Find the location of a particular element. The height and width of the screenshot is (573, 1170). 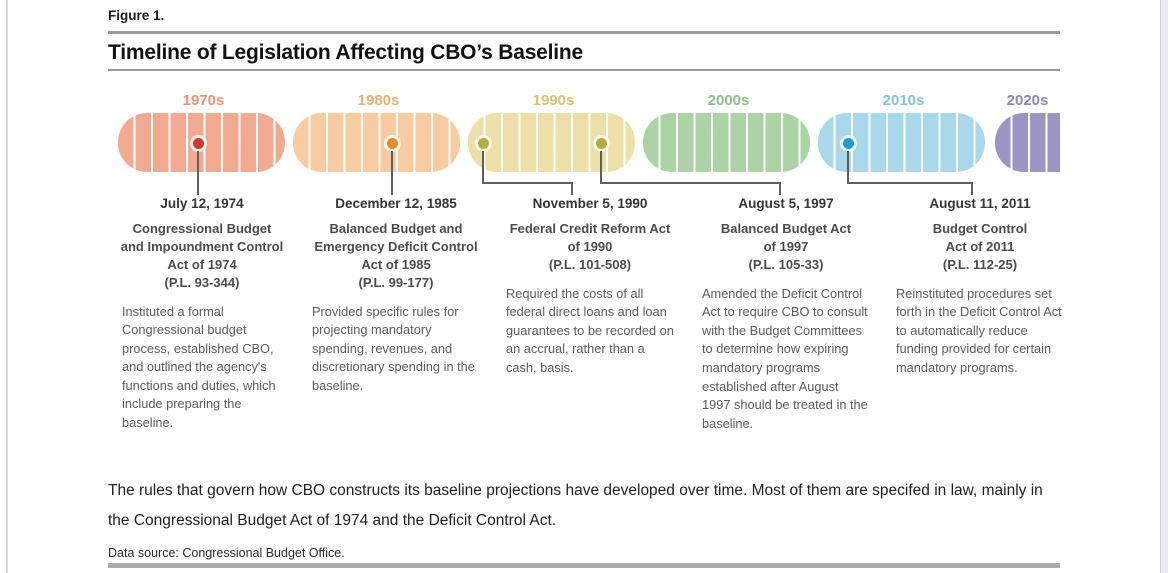

connector-1997-horizontal is located at coordinates (690, 183).